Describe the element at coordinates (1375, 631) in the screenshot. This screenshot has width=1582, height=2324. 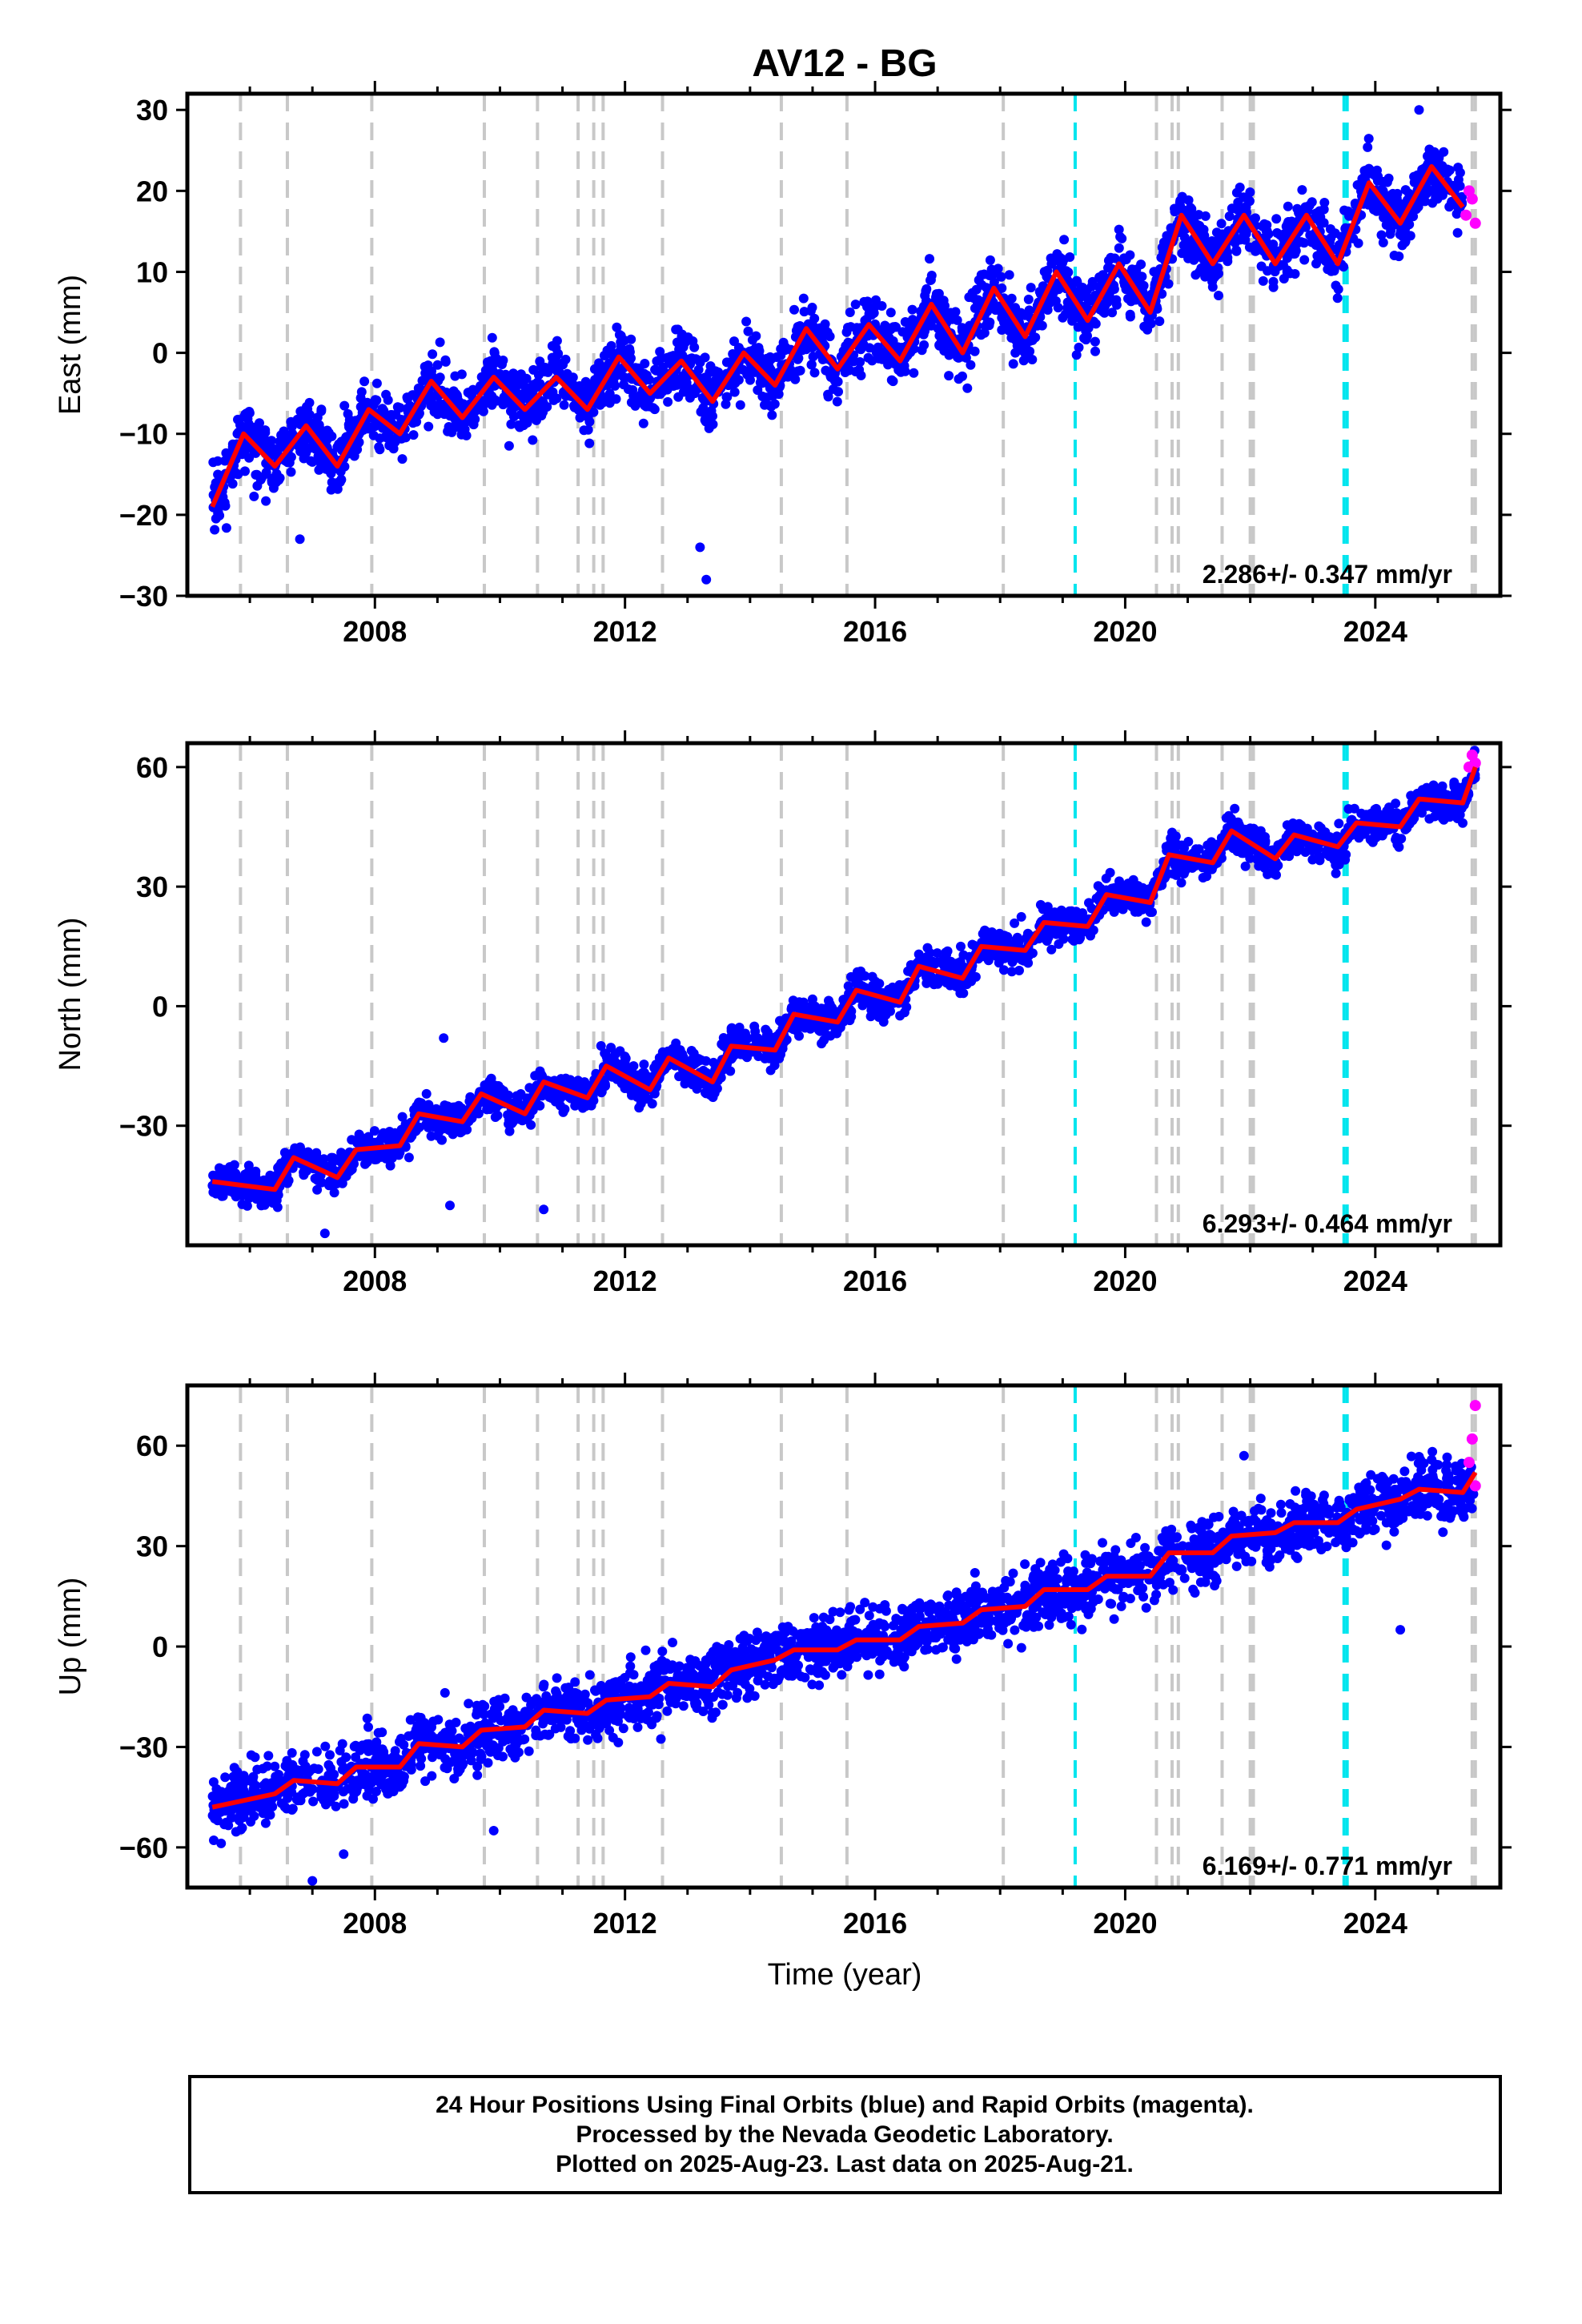
I see `x-tick-label: 2024` at that location.